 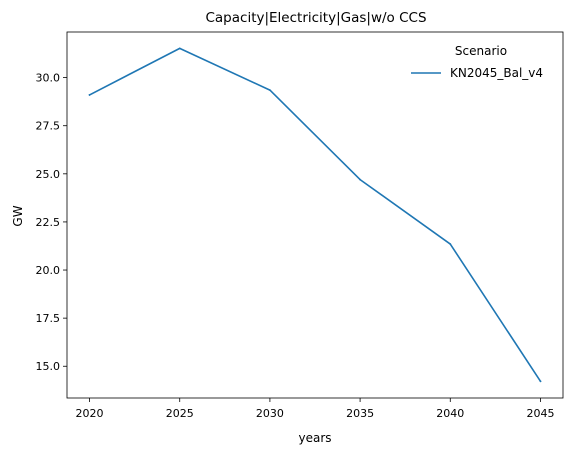 What do you see at coordinates (18, 215) in the screenshot?
I see `y-axis-label: GW` at bounding box center [18, 215].